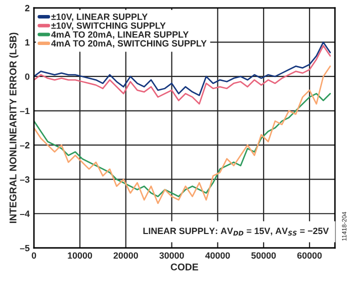 This screenshot has height=283, width=350. I want to click on x-tick-label: 20000, so click(126, 255).